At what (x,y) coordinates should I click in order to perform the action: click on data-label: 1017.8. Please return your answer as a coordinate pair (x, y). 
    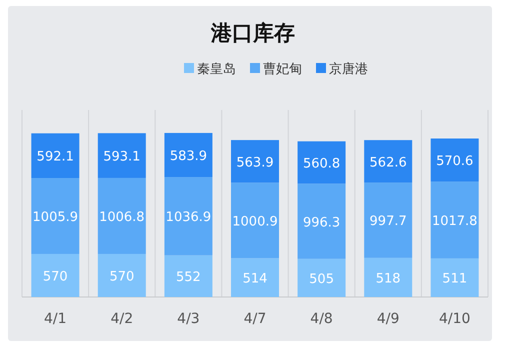
    Looking at the image, I should click on (455, 222).